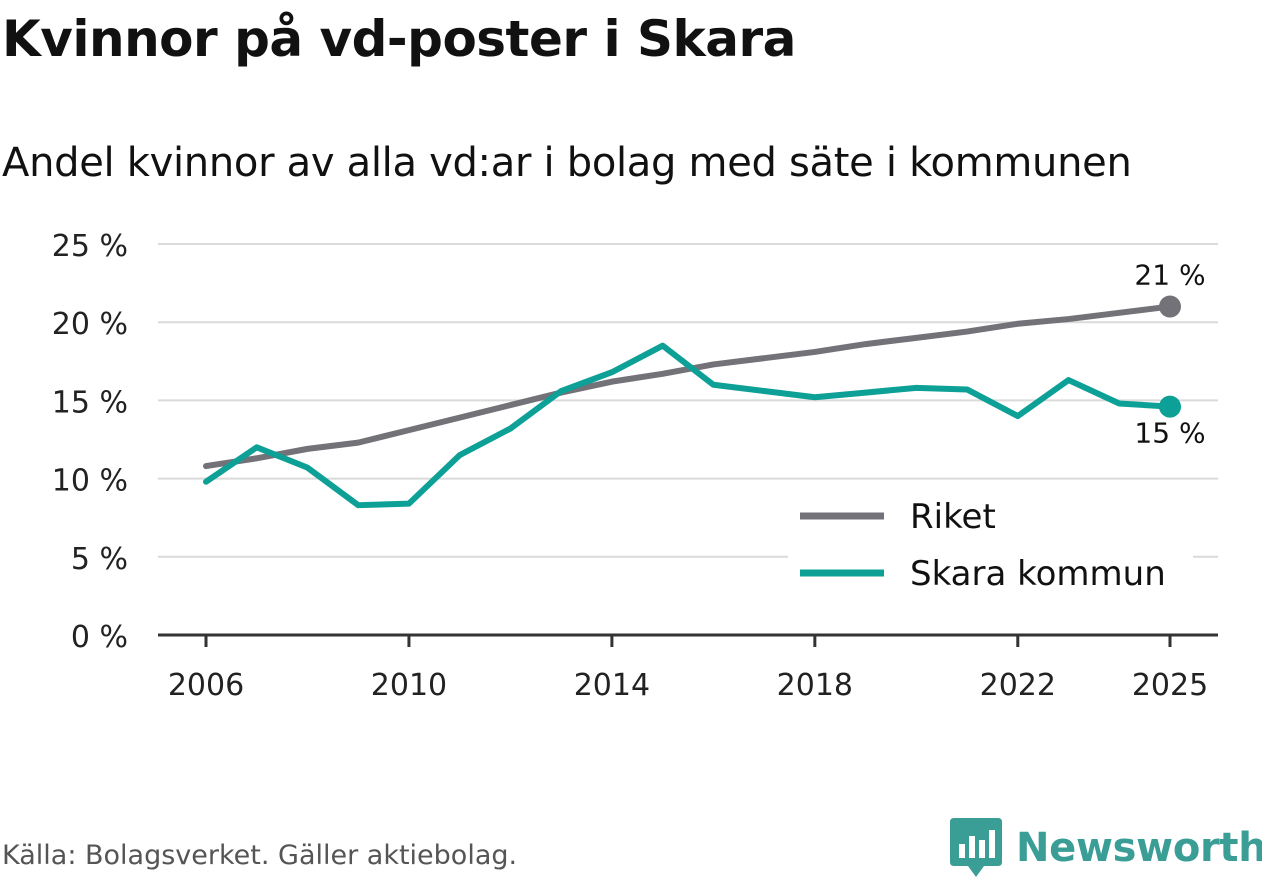 The height and width of the screenshot is (879, 1262). I want to click on x-tick-label: 2025, so click(1170, 685).